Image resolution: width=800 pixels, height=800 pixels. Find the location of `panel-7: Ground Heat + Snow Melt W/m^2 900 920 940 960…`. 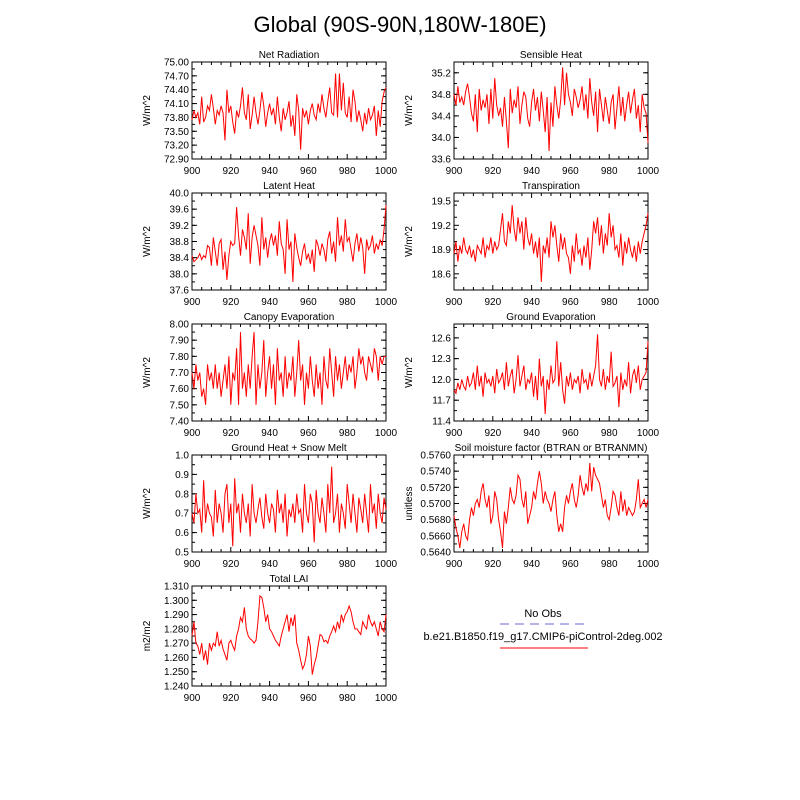

panel-7: Ground Heat + Snow Melt W/m^2 900 920 940 960… is located at coordinates (270, 506).